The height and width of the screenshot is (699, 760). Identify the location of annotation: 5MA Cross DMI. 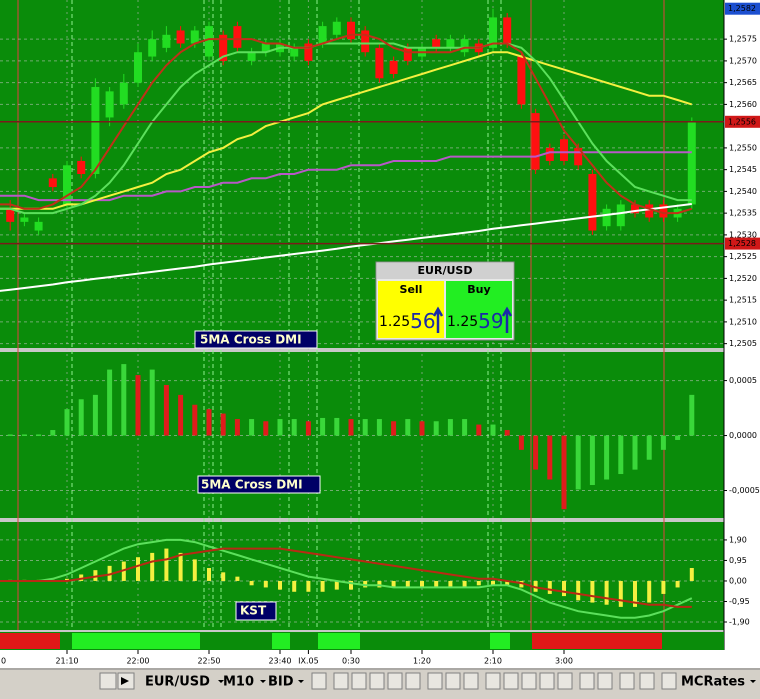
(252, 485).